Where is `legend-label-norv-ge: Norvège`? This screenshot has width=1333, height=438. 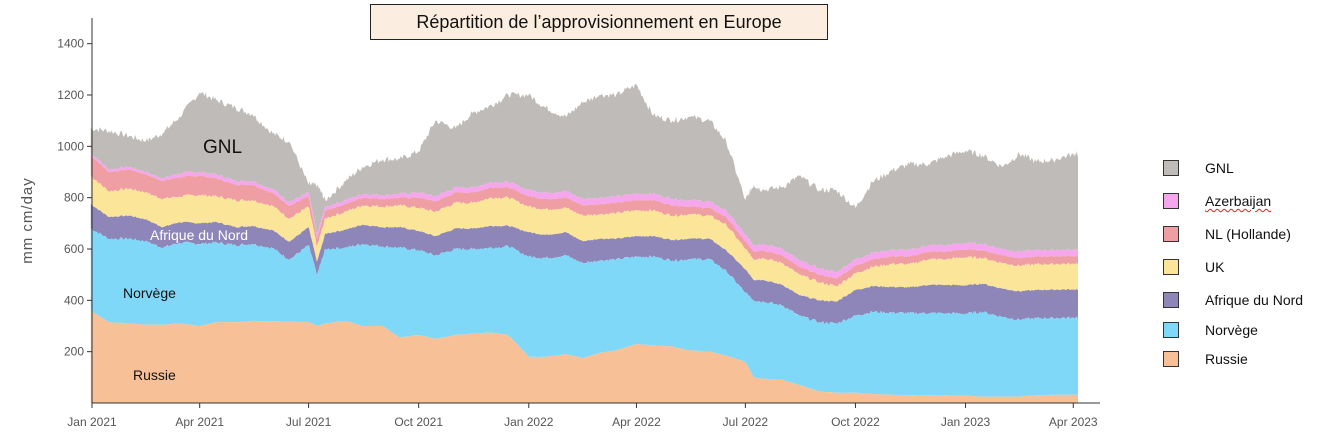 legend-label-norv-ge: Norvège is located at coordinates (1231, 330).